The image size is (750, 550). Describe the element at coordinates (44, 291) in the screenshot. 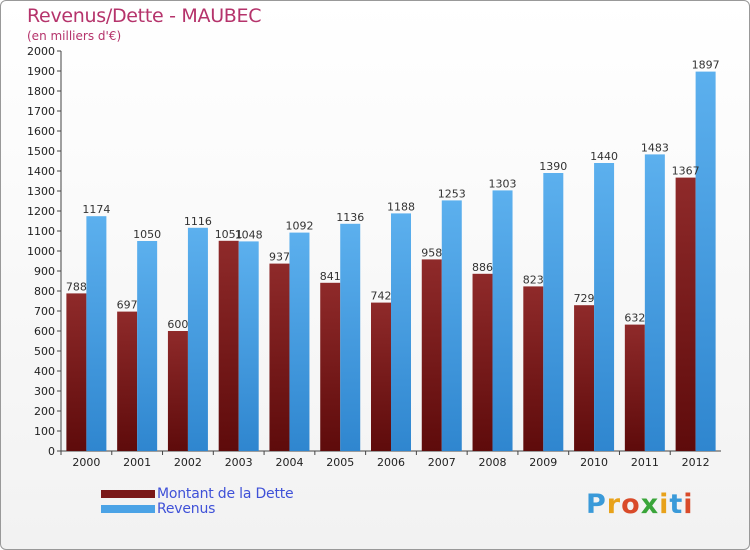

I see `y-tick-label: 800` at that location.